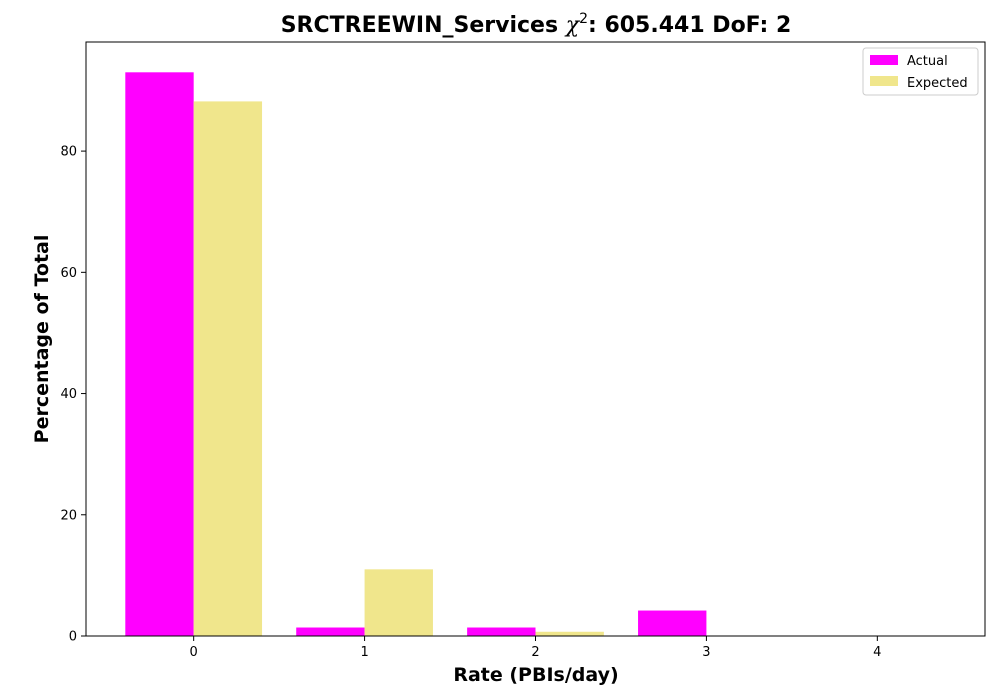 The height and width of the screenshot is (700, 1000). Describe the element at coordinates (68, 515) in the screenshot. I see `y-tick-label: 20` at that location.